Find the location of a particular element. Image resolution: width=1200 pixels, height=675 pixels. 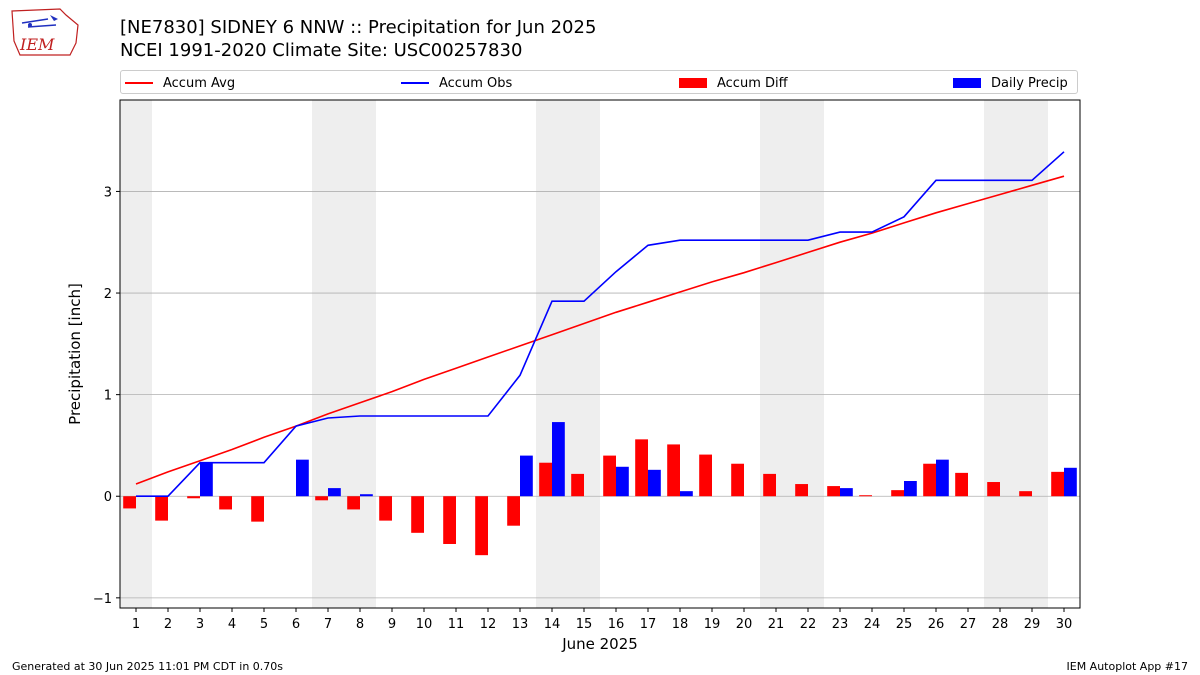

x-tick-label: 3 is located at coordinates (200, 624).